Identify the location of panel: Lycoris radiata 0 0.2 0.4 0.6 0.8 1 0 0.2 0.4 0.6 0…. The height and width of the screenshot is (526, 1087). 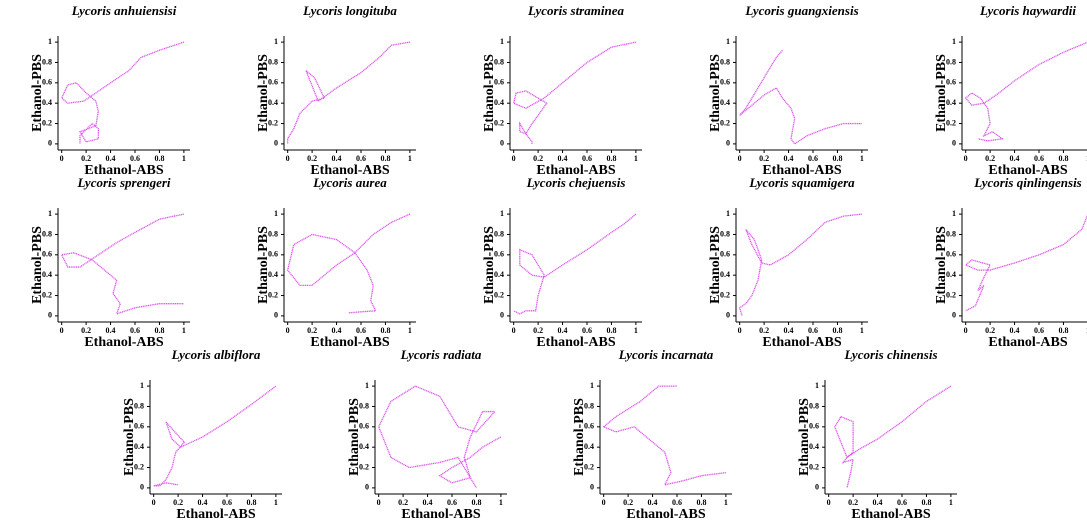
(427, 434).